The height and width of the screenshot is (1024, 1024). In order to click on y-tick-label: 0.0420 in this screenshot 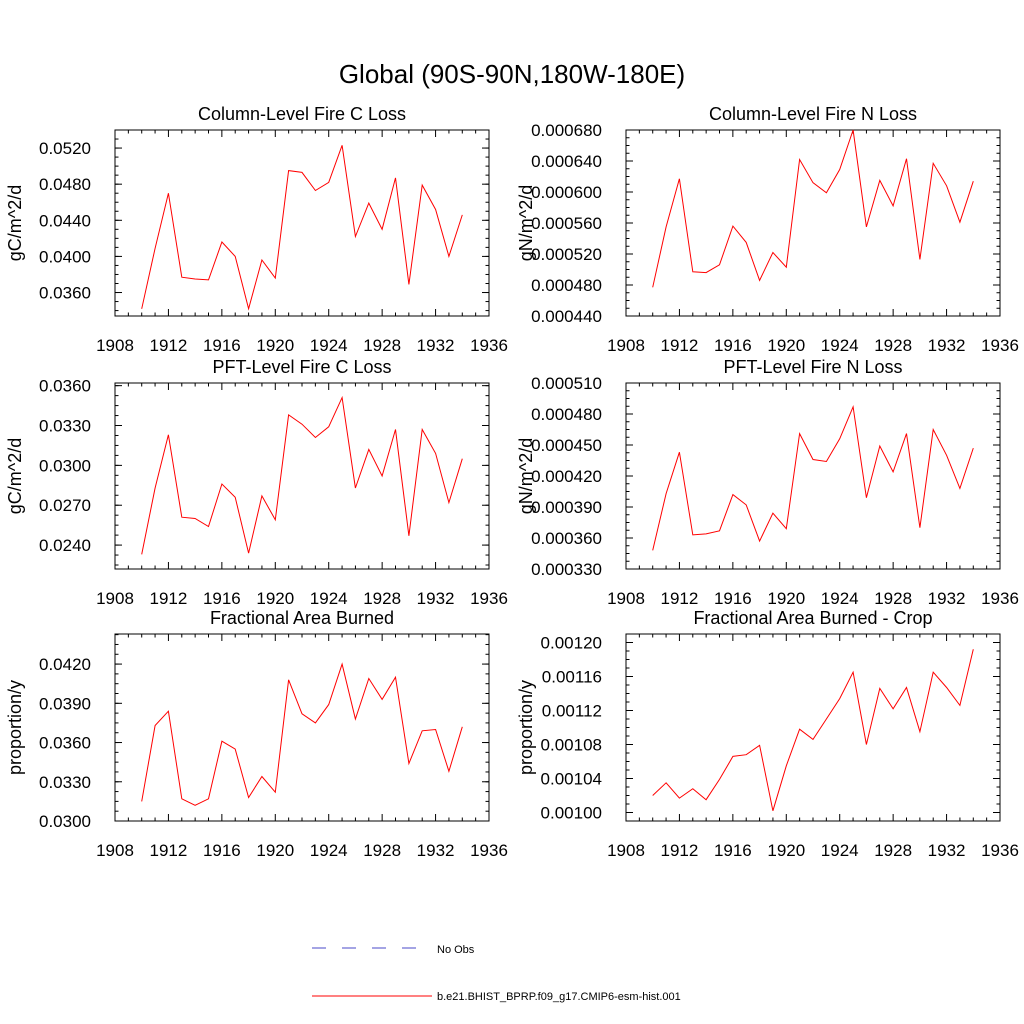, I will do `click(65, 664)`.